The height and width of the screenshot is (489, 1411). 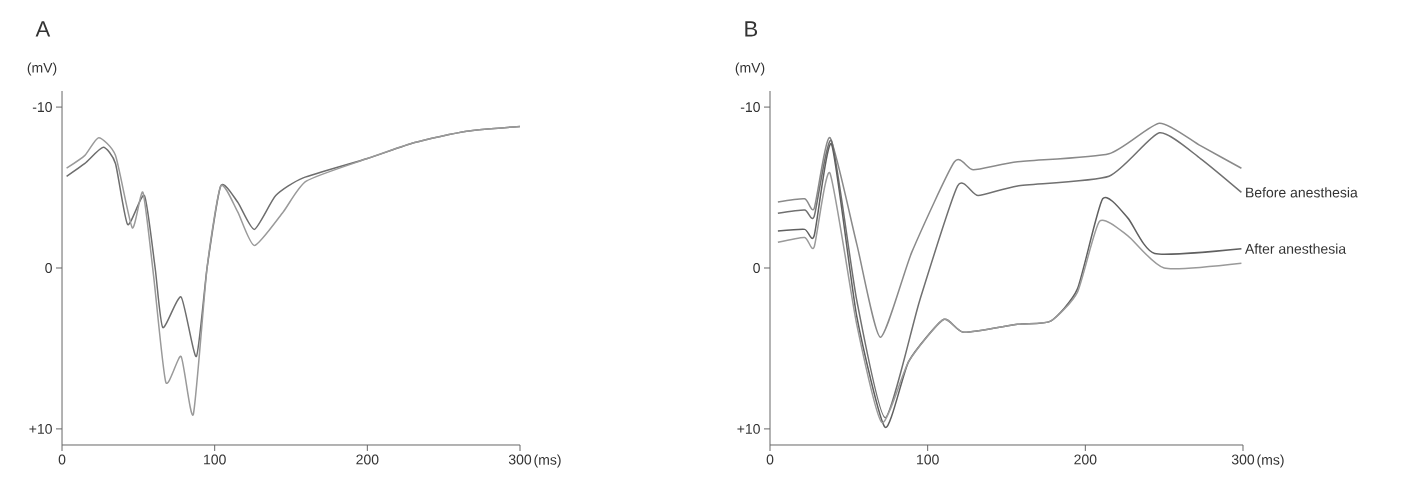 What do you see at coordinates (1010, 230) in the screenshot?
I see `line-series` at bounding box center [1010, 230].